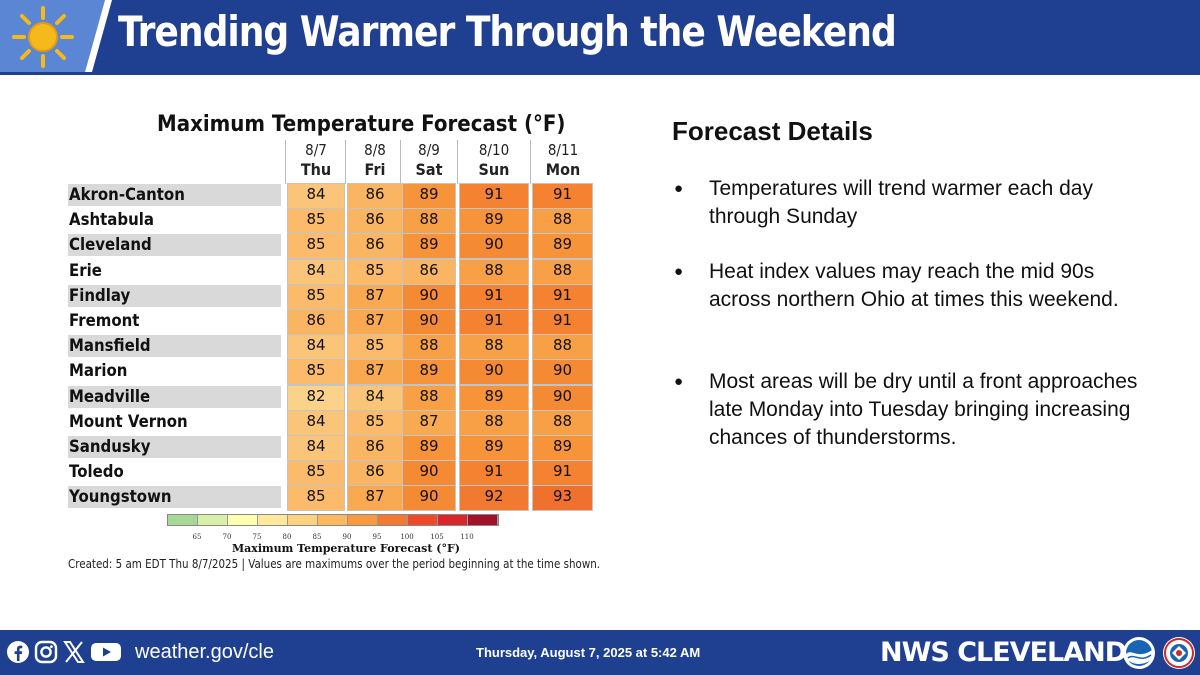 This screenshot has height=675, width=1200. What do you see at coordinates (174, 447) in the screenshot?
I see `city-label: Sandusky` at bounding box center [174, 447].